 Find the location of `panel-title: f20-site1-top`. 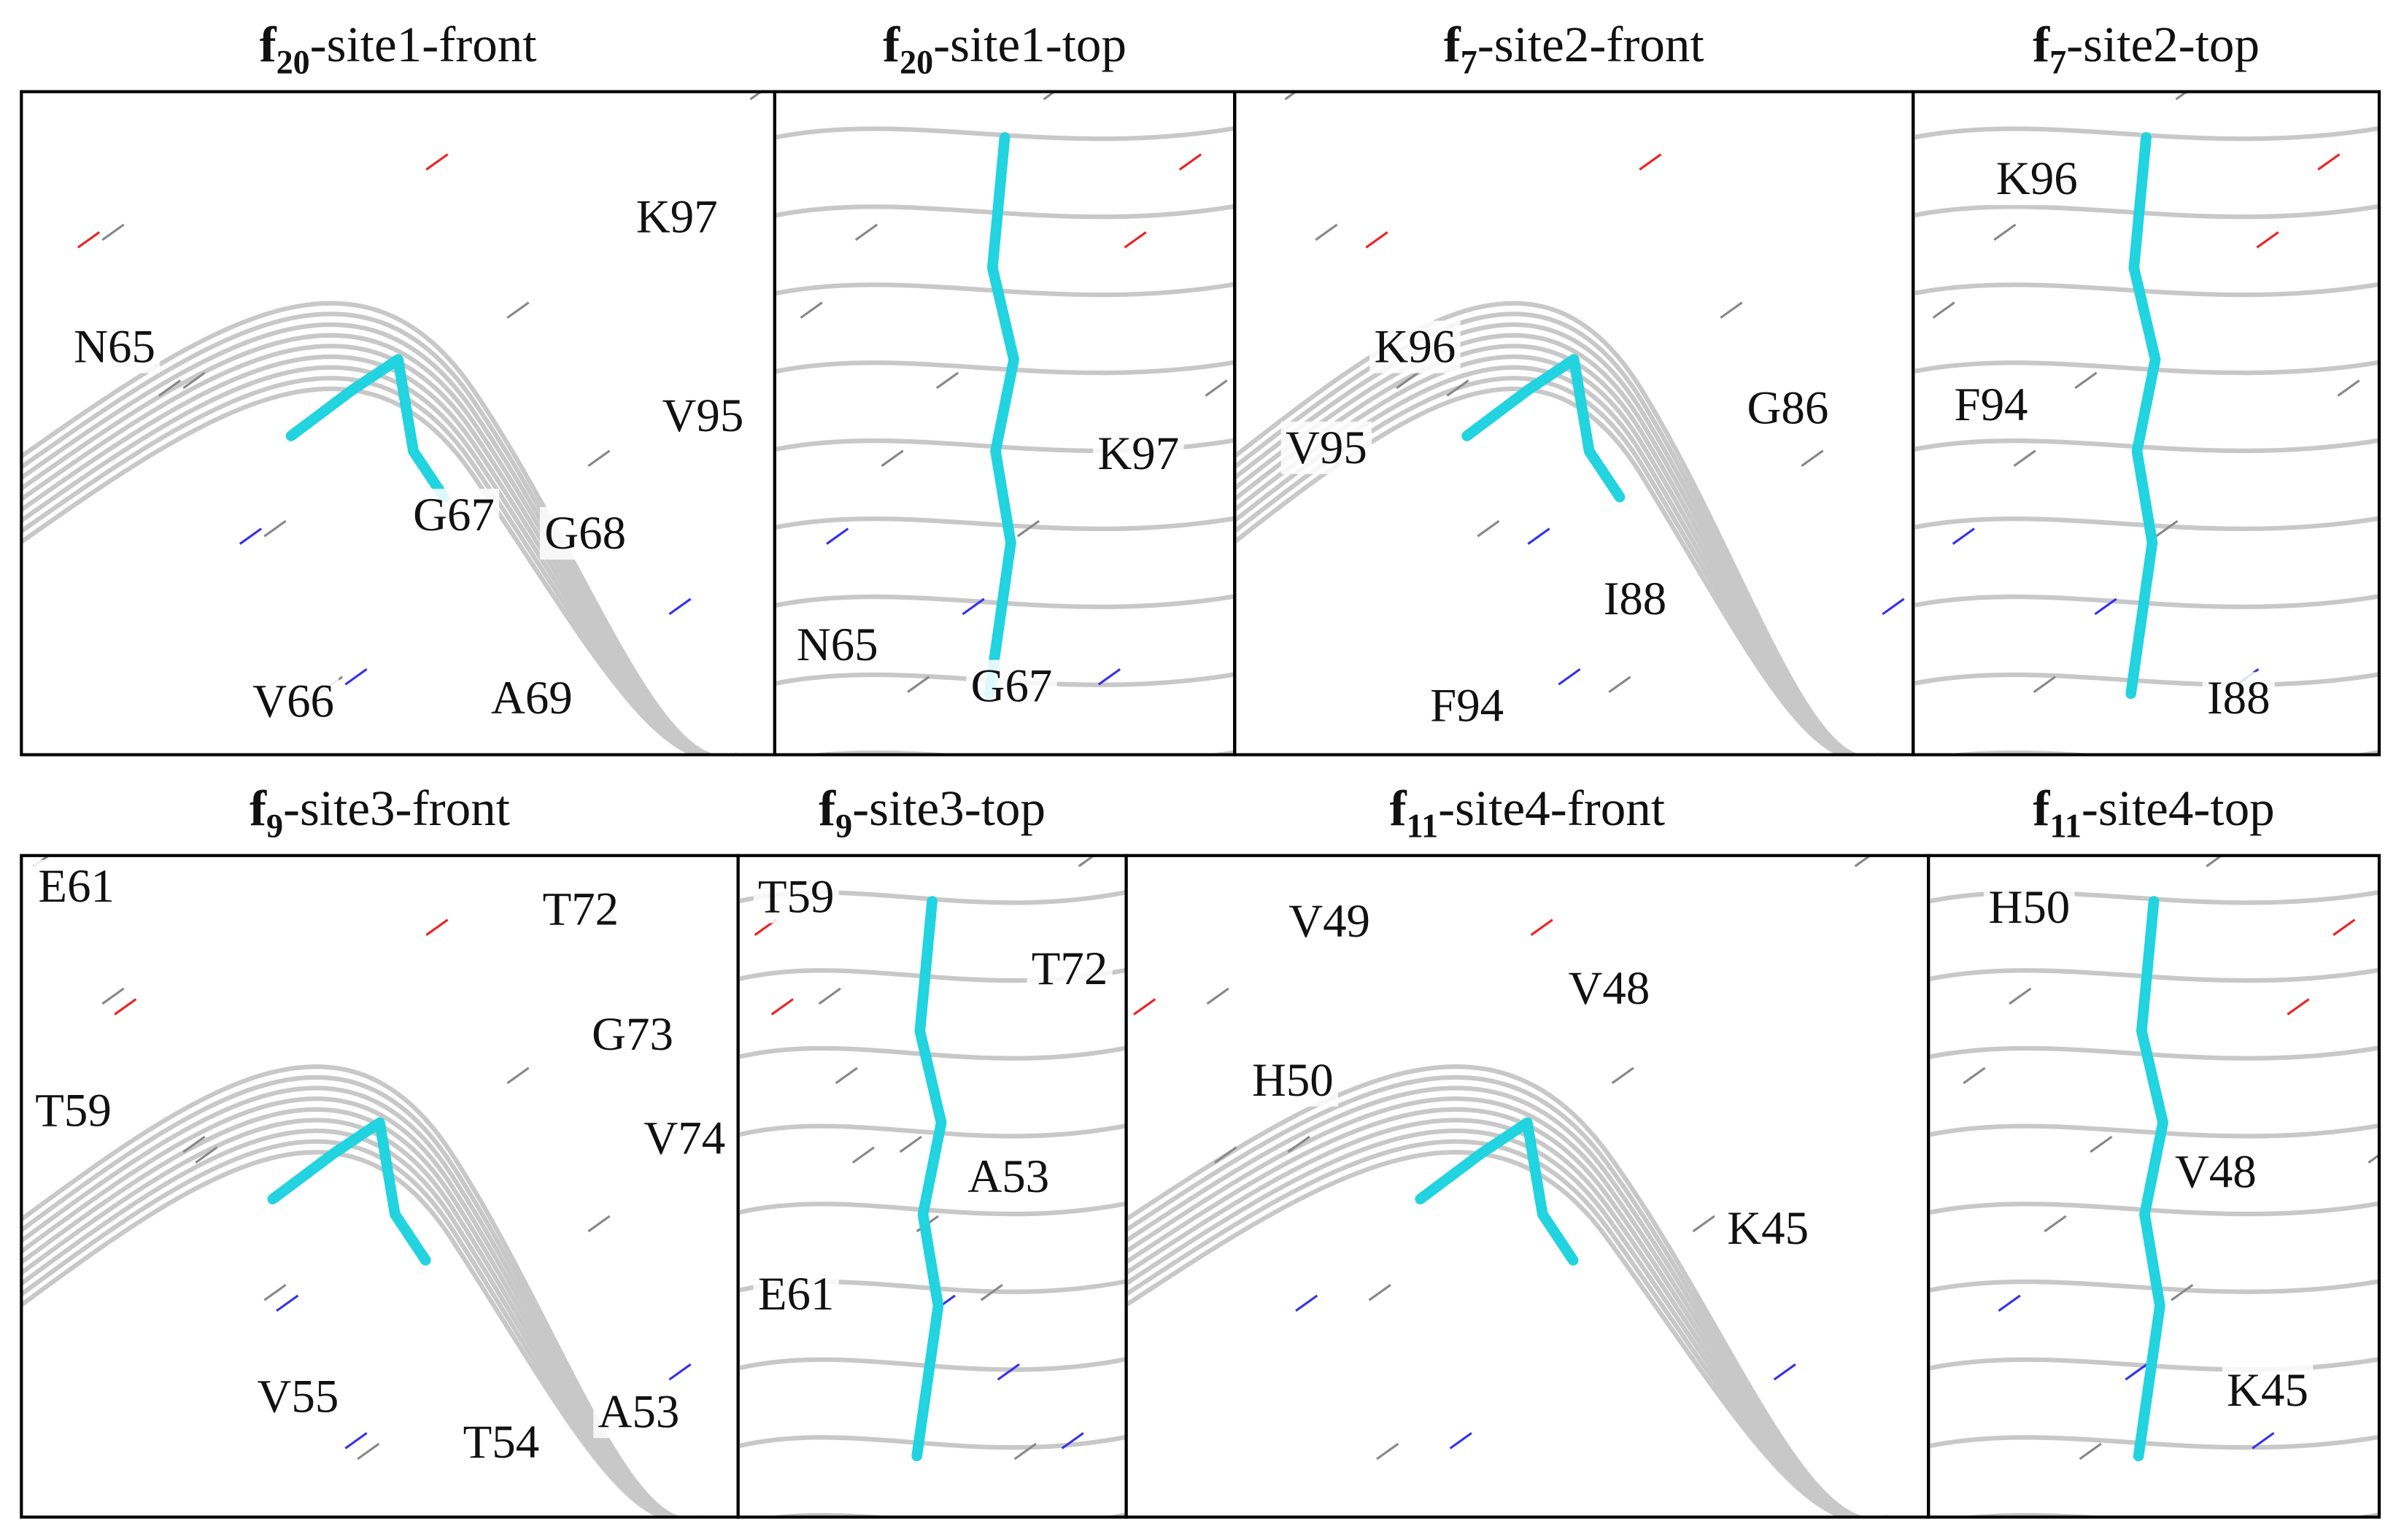

panel-title: f20-site1-top is located at coordinates (1005, 48).